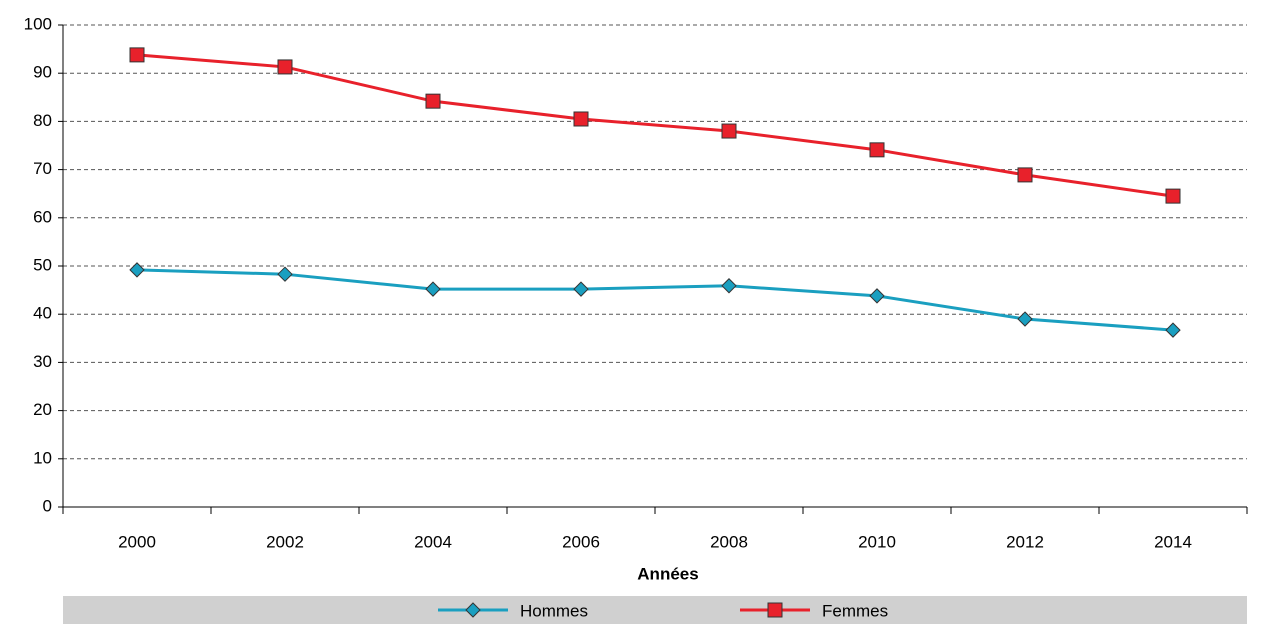 The height and width of the screenshot is (624, 1262). Describe the element at coordinates (581, 541) in the screenshot. I see `x-tick-label: 2006` at that location.